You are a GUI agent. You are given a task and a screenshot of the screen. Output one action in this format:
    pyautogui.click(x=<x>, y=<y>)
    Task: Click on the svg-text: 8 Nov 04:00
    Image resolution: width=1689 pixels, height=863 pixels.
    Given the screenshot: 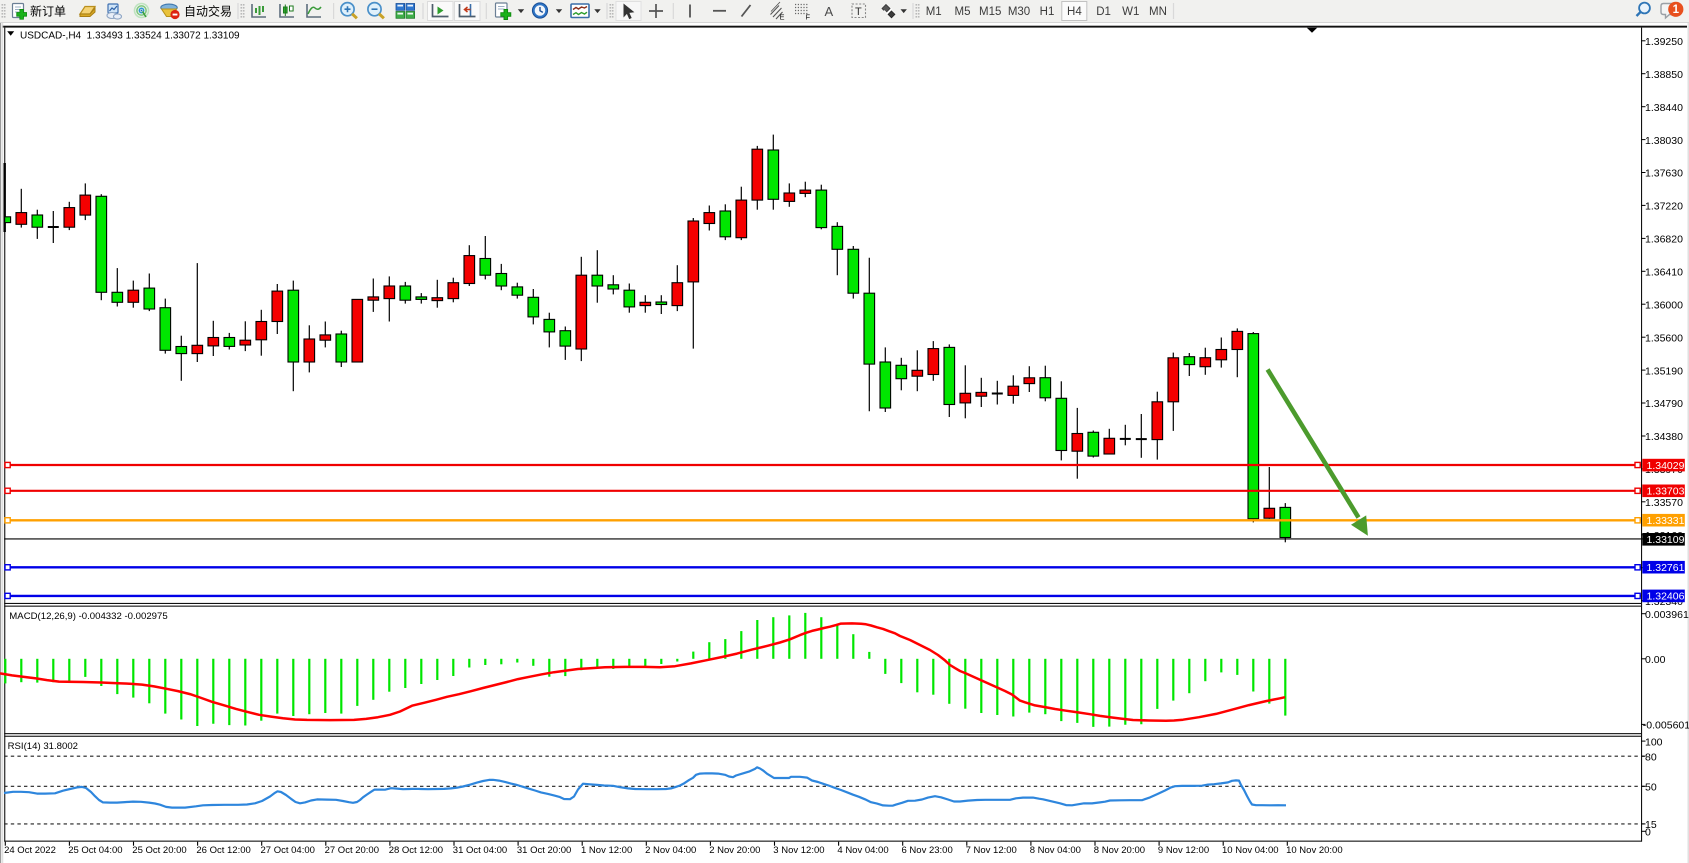 What is the action you would take?
    pyautogui.click(x=1055, y=850)
    